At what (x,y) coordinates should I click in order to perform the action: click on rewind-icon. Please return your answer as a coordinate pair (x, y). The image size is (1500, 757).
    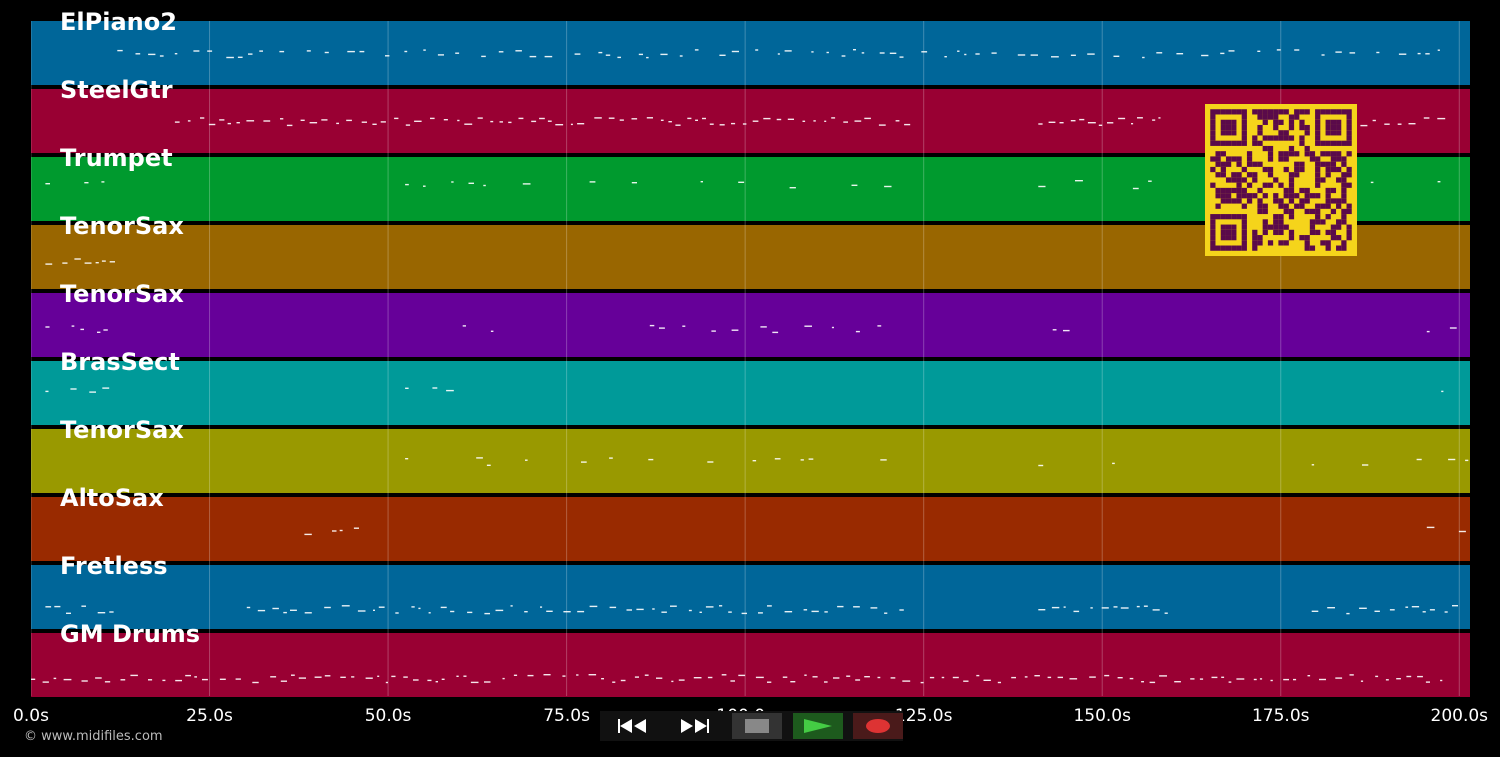
    Looking at the image, I should click on (632, 726).